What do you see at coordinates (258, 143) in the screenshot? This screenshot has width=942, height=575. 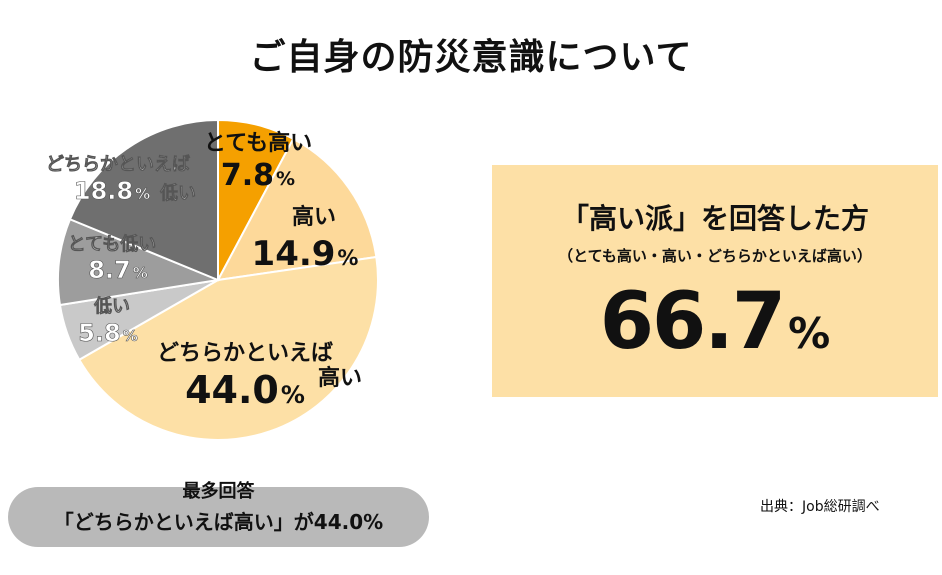 I see `slice-label-0: とても高い` at bounding box center [258, 143].